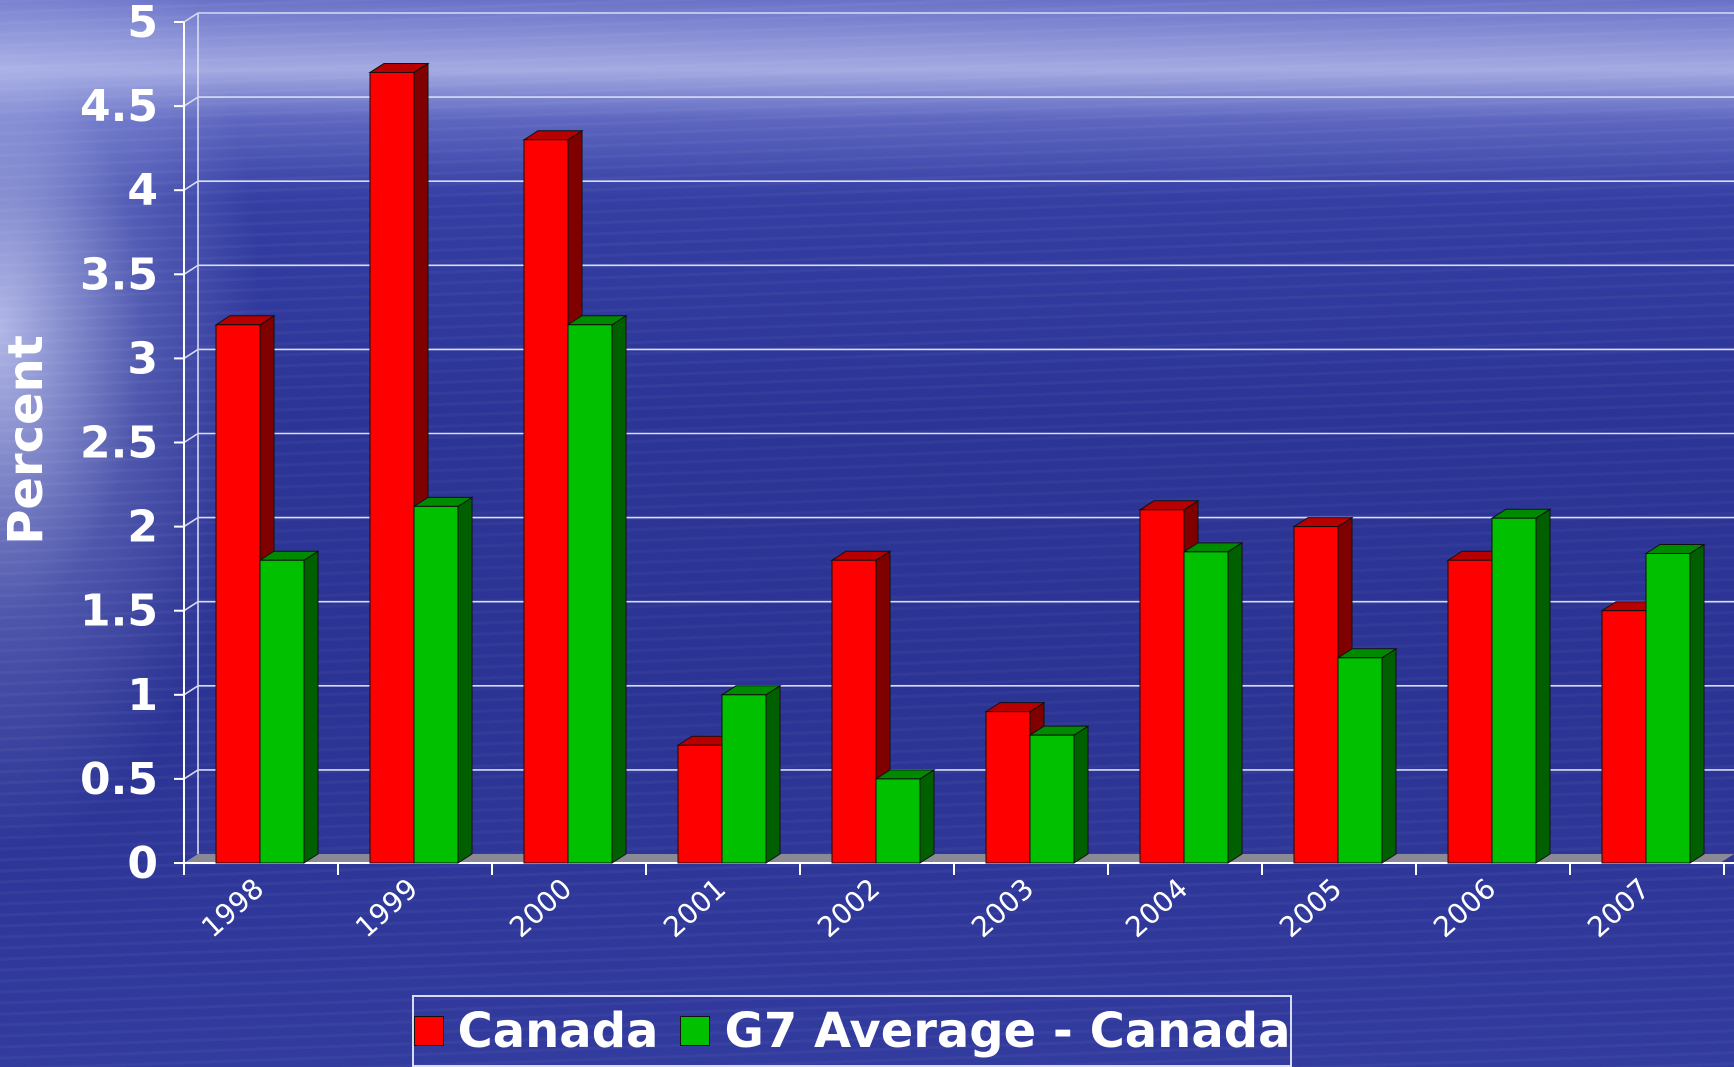 This screenshot has height=1067, width=1734. I want to click on bar-g7-average-canada-1998, so click(289, 707).